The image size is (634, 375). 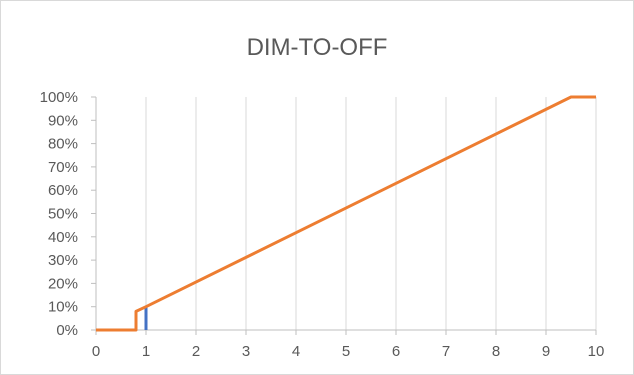 What do you see at coordinates (59, 97) in the screenshot?
I see `y-tick-label: 100%` at bounding box center [59, 97].